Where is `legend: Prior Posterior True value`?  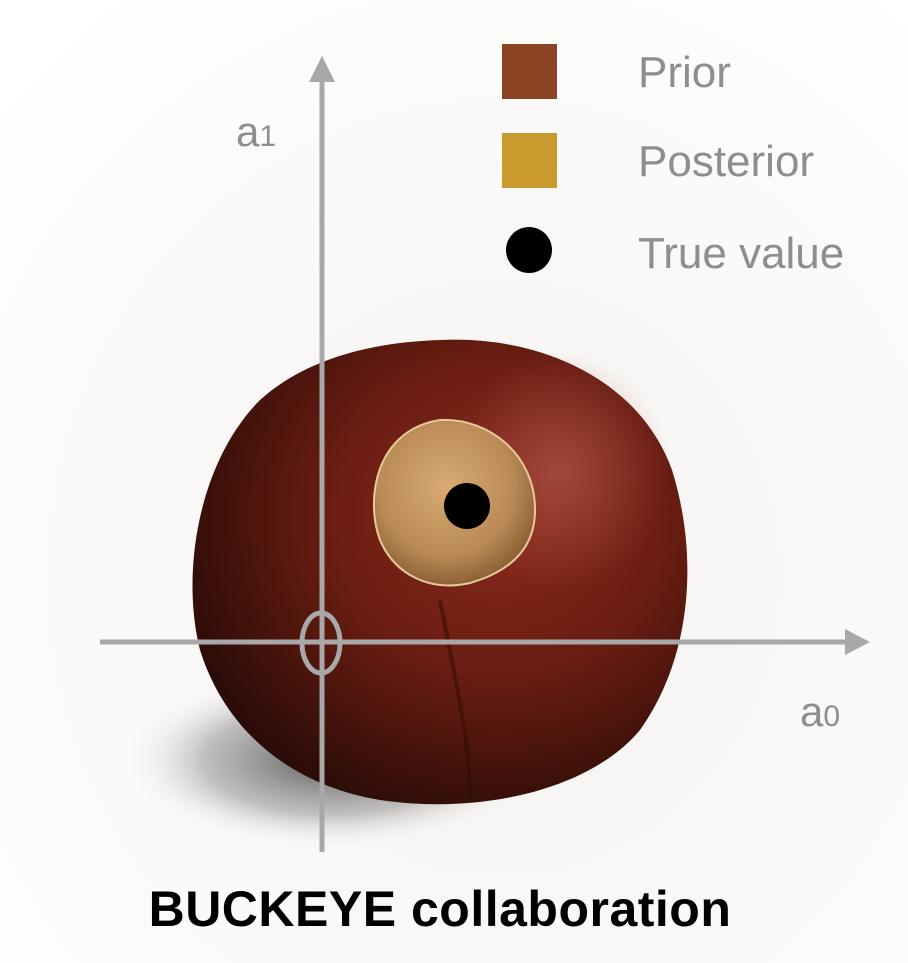 legend: Prior Posterior True value is located at coordinates (673, 161).